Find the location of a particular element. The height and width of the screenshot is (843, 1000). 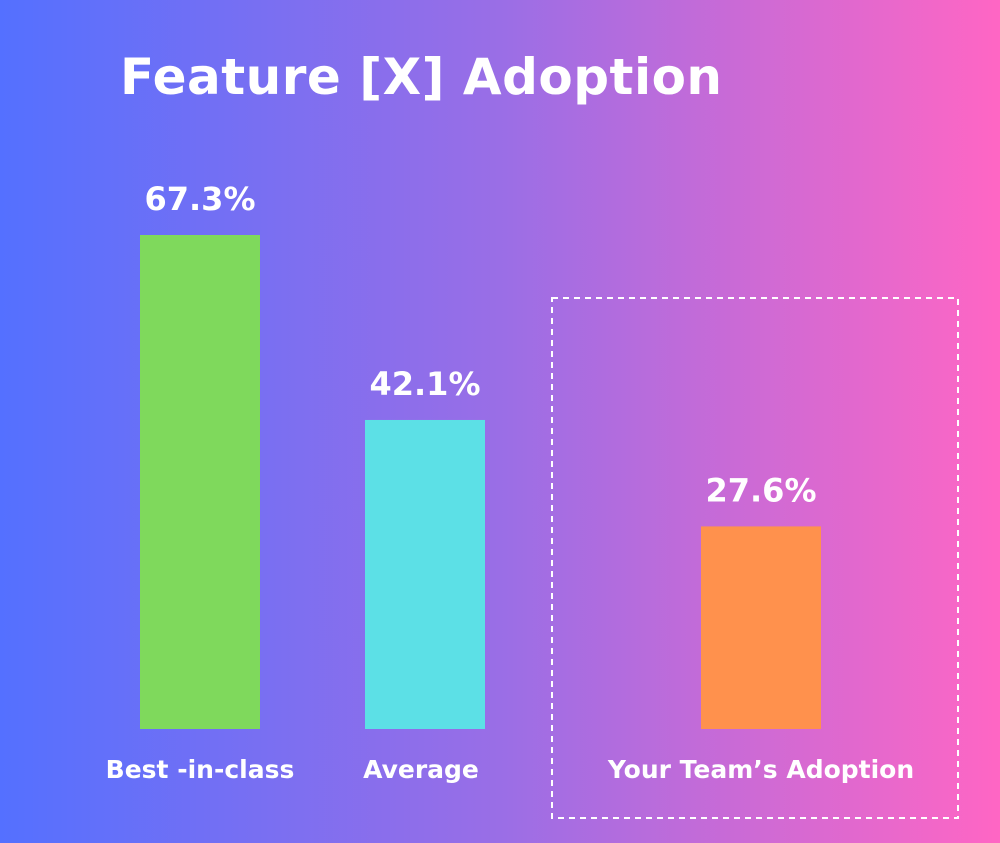

chart-title: Feature [X] Adoption is located at coordinates (421, 77).